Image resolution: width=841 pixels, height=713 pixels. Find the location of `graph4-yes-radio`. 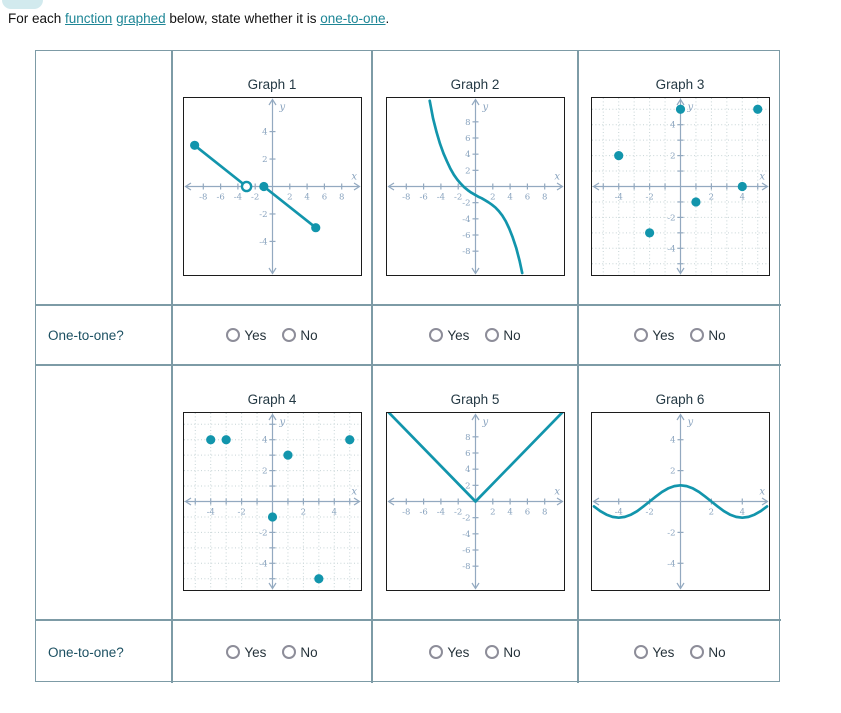

graph4-yes-radio is located at coordinates (233, 652).